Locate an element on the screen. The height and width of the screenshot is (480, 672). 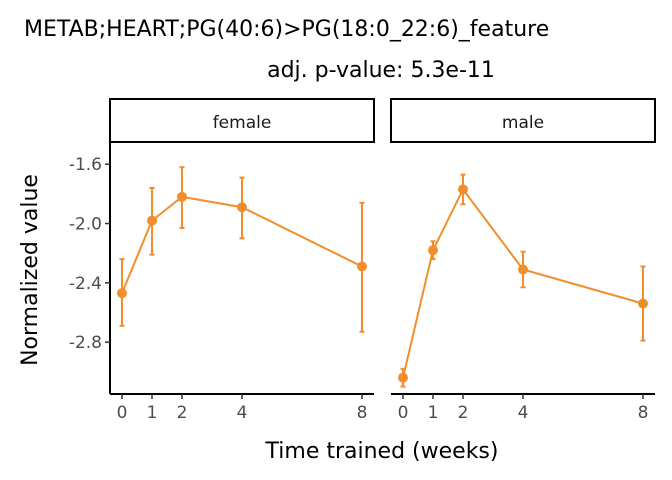
strip-male is located at coordinates (523, 120).